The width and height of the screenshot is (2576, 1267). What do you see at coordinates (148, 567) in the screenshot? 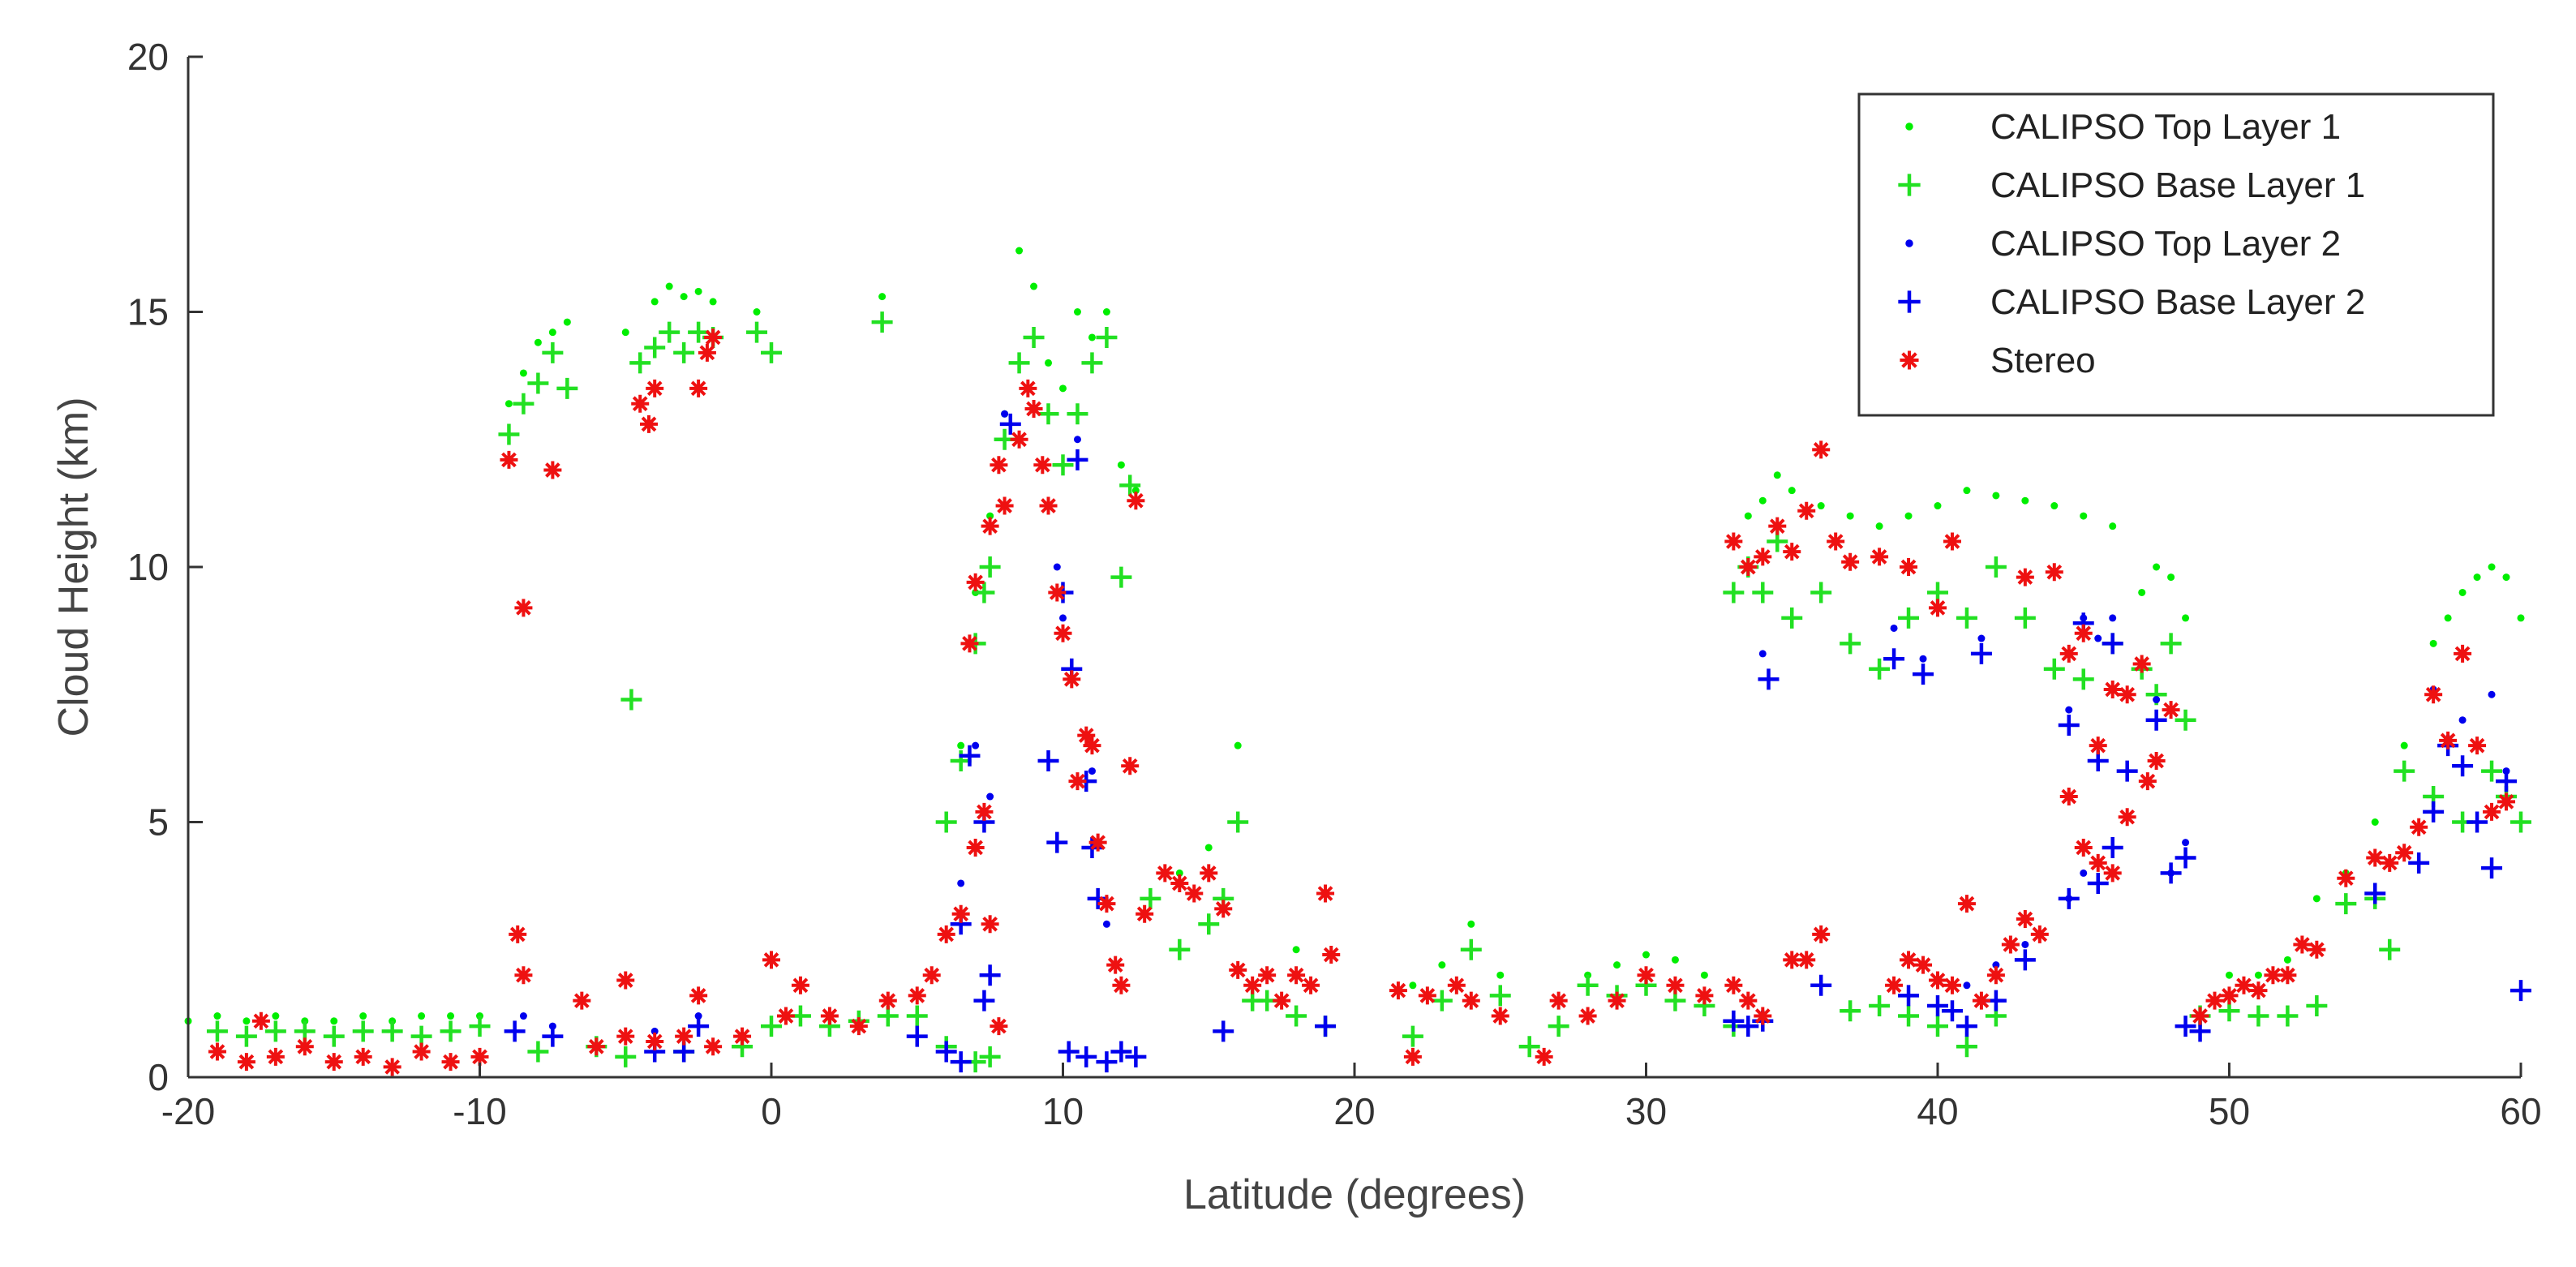
I see `y-tick-label: 10` at bounding box center [148, 567].